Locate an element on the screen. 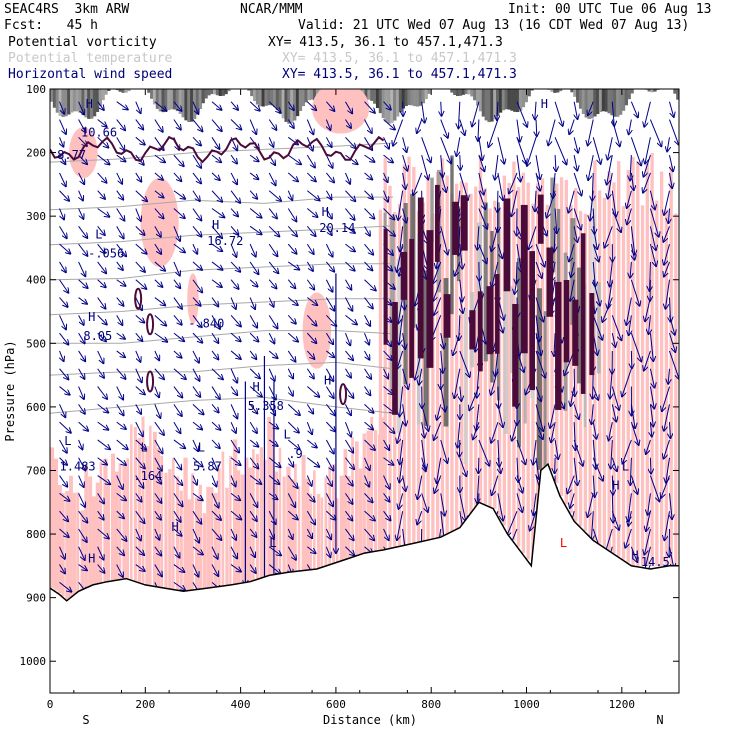  south-endpoint-label: S is located at coordinates (85, 720).